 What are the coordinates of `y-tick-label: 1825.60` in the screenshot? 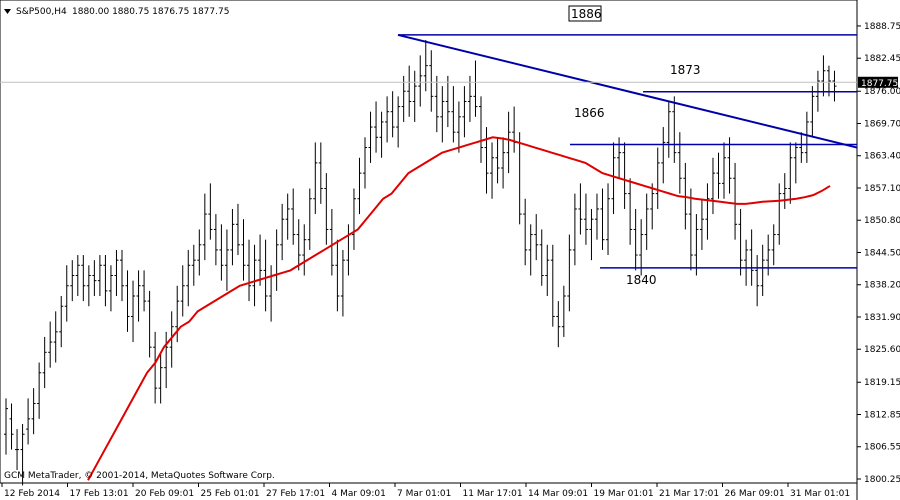 It's located at (882, 350).